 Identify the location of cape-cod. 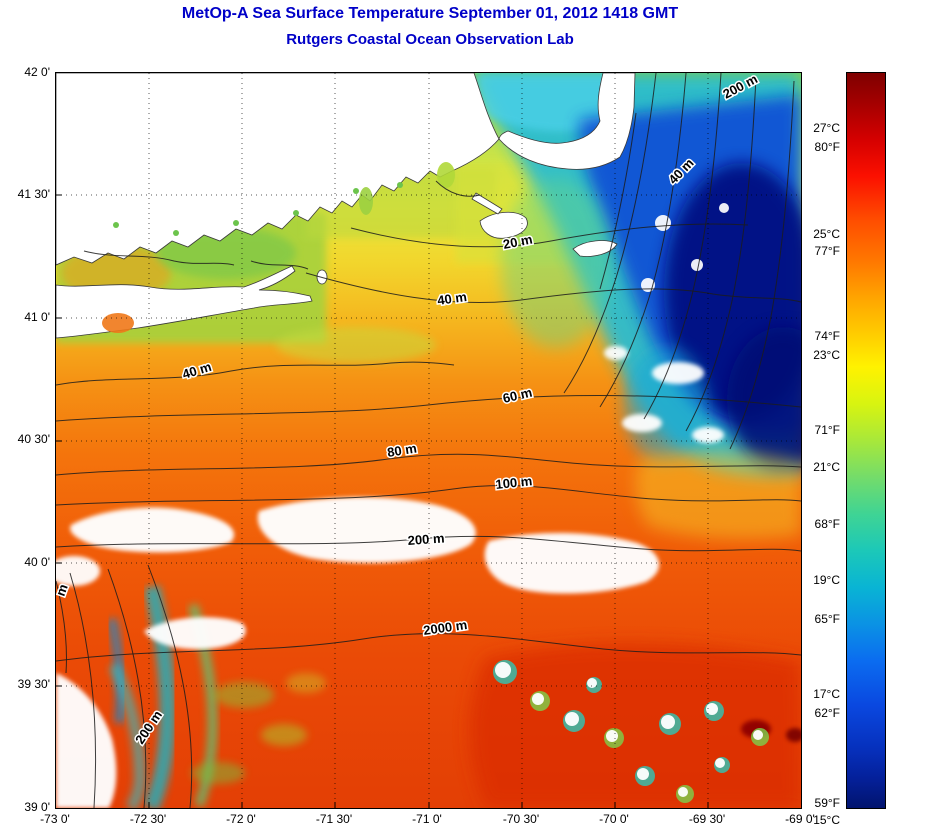
(567, 121).